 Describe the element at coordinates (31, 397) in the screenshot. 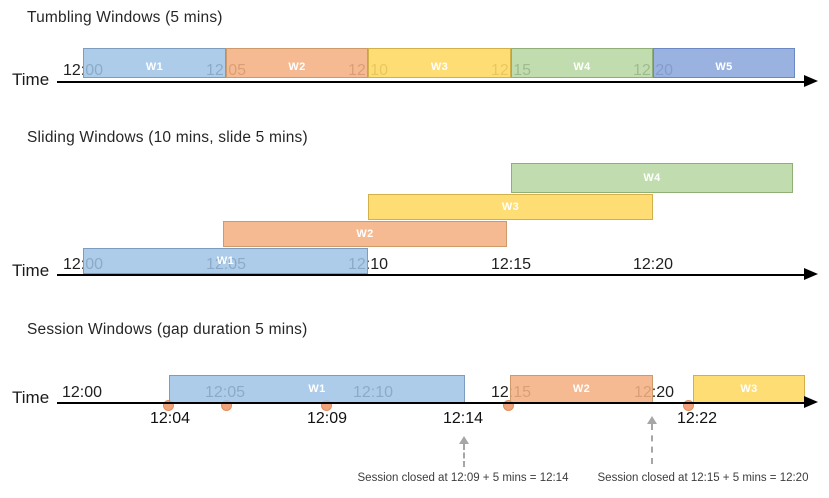

I see `session-axis-time-label: Time` at that location.